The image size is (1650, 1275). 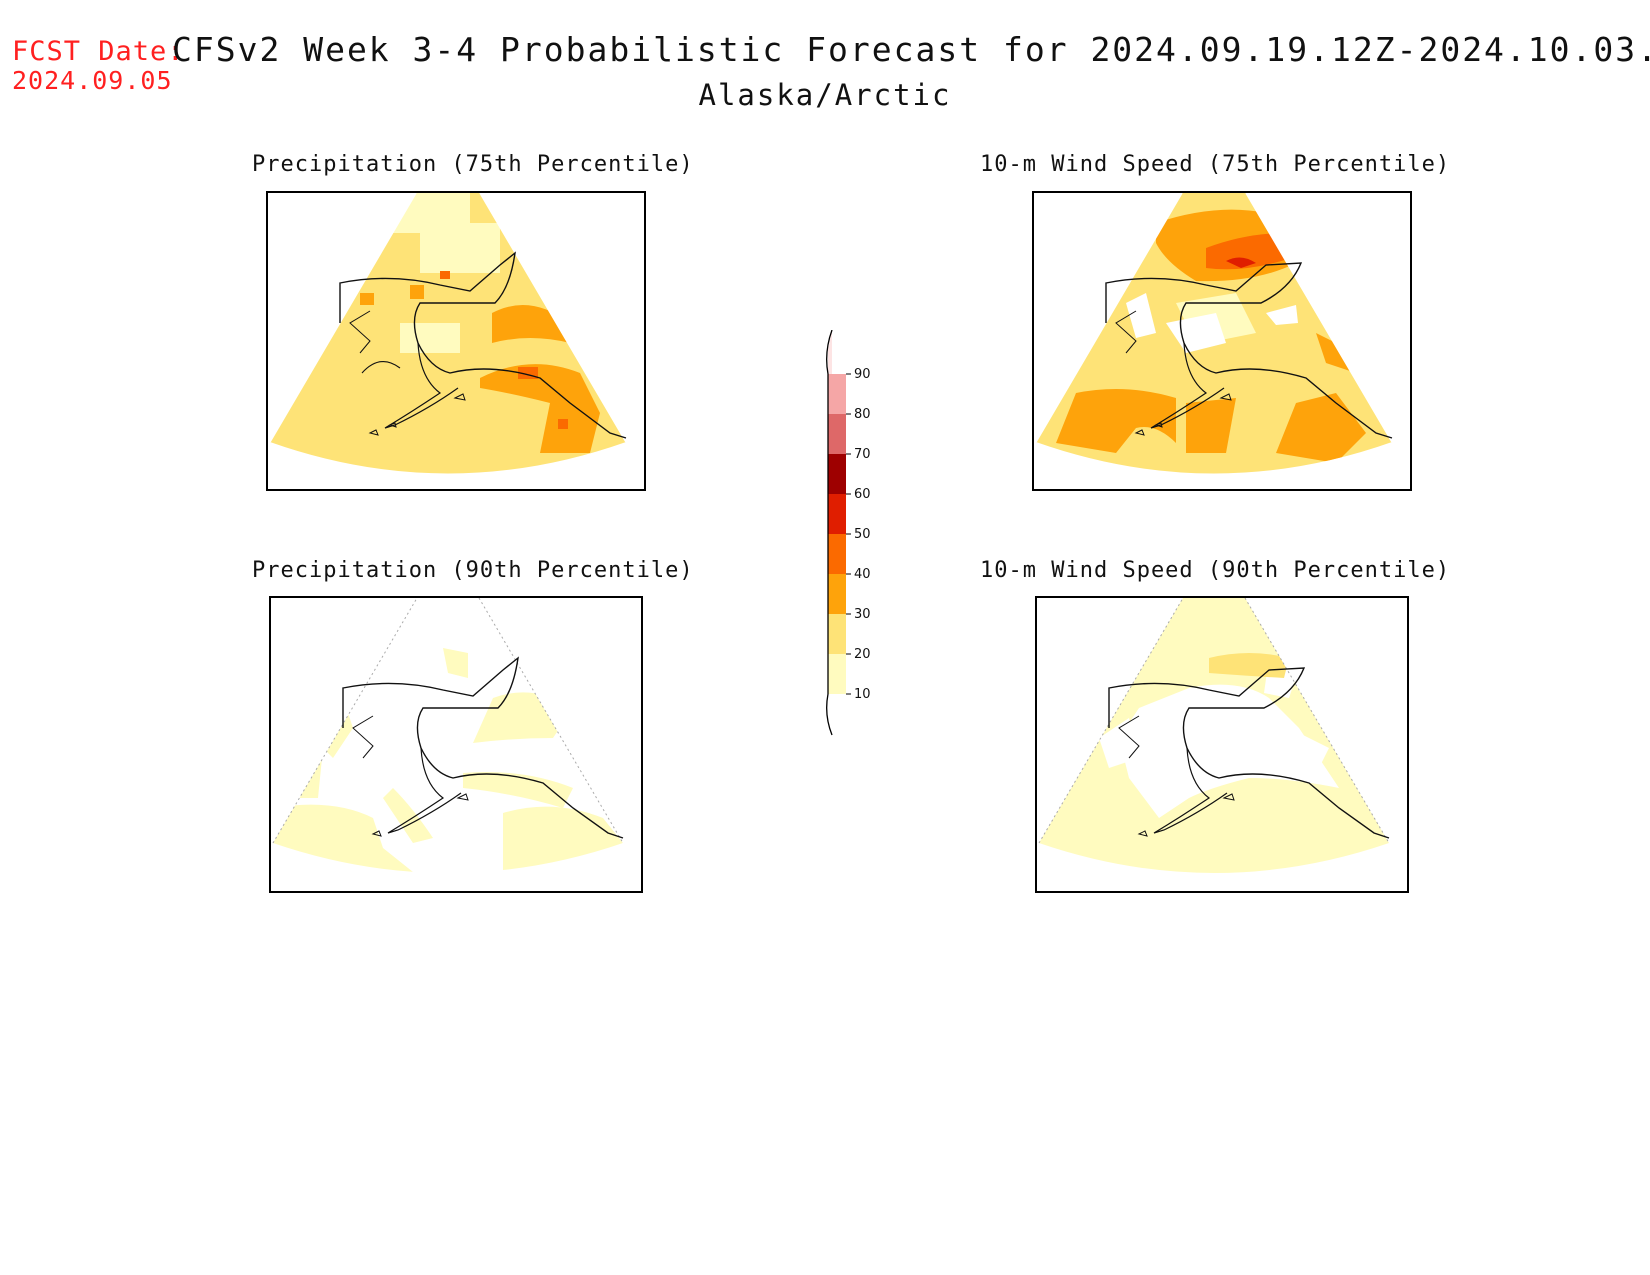 I want to click on fcst-date-label: FCST Date:, so click(x=98, y=51).